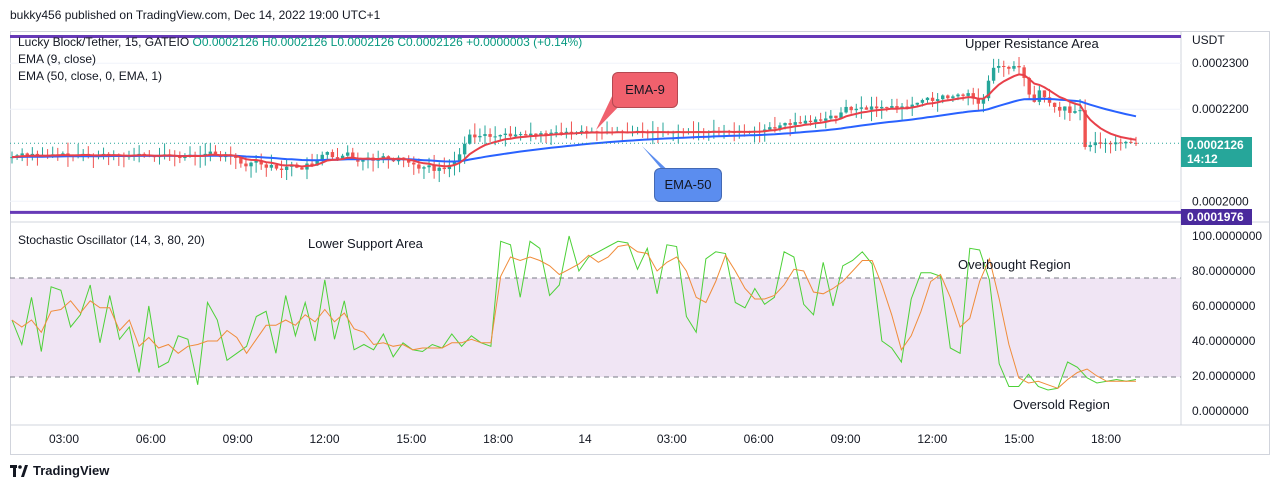 This screenshot has height=489, width=1280. Describe the element at coordinates (1220, 411) in the screenshot. I see `osc-tick-label: 0.0000000` at that location.